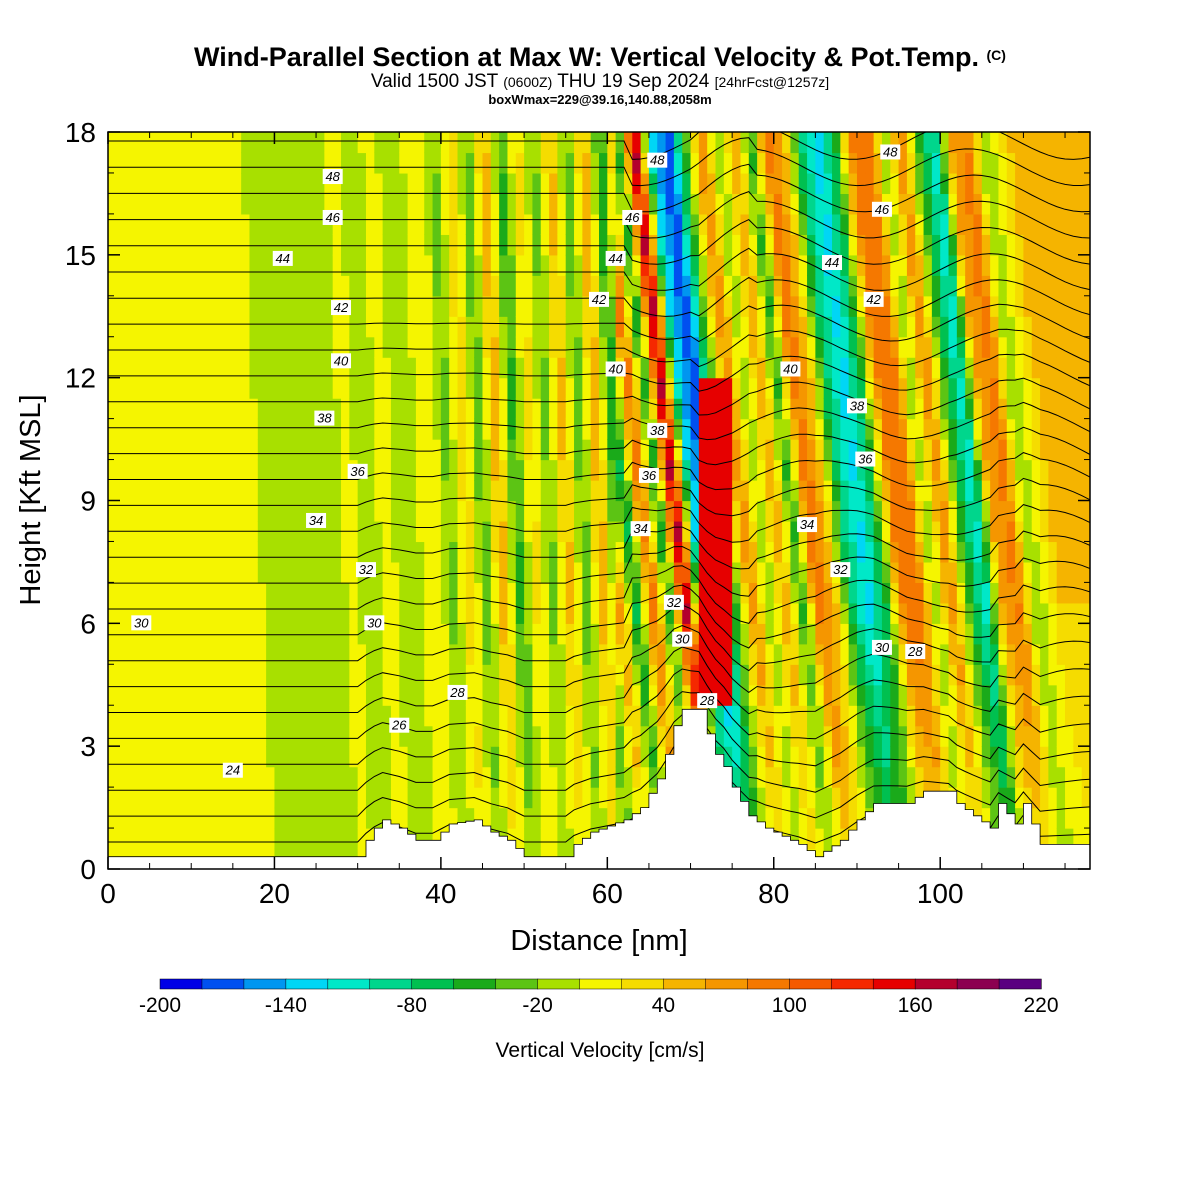 Image resolution: width=1200 pixels, height=1200 pixels. What do you see at coordinates (374, 622) in the screenshot?
I see `contour-label-text: 30` at bounding box center [374, 622].